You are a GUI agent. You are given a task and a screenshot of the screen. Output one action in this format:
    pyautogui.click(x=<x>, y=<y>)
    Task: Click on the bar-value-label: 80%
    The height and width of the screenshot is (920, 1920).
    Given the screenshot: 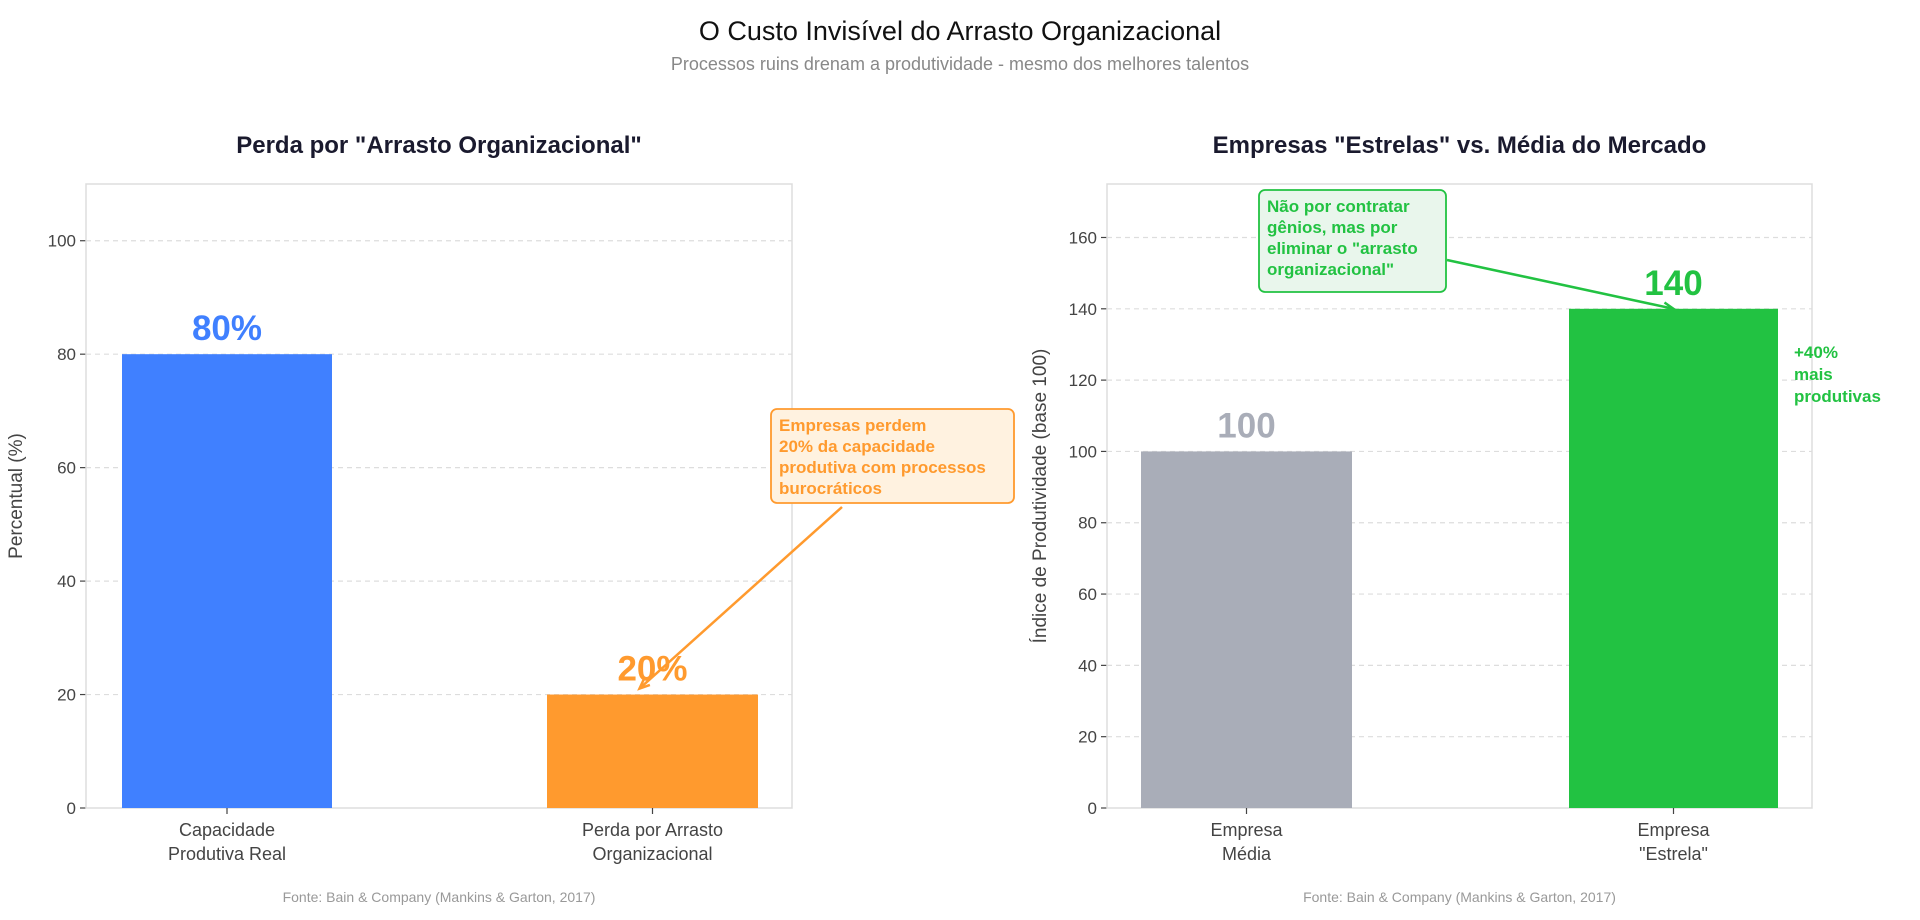 What is the action you would take?
    pyautogui.click(x=227, y=328)
    